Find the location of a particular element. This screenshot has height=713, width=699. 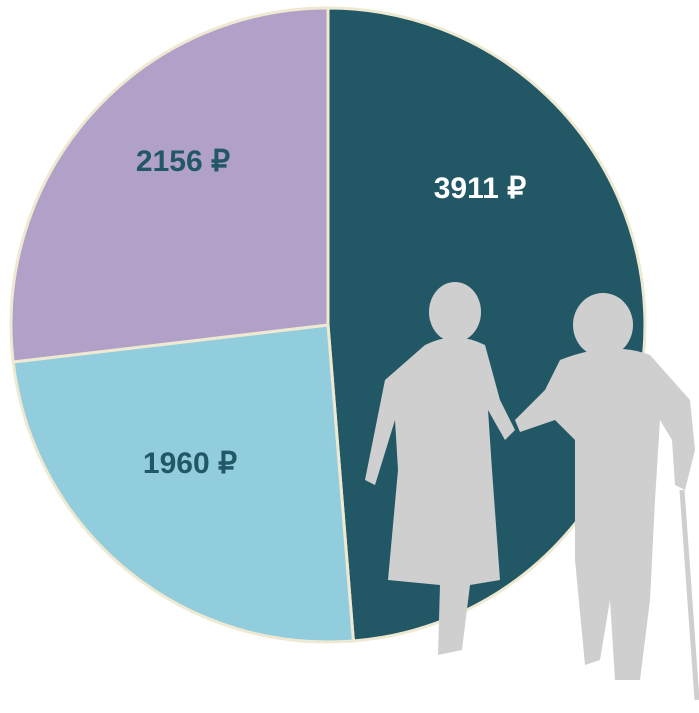

value-label: 3911 ₽ is located at coordinates (480, 188).